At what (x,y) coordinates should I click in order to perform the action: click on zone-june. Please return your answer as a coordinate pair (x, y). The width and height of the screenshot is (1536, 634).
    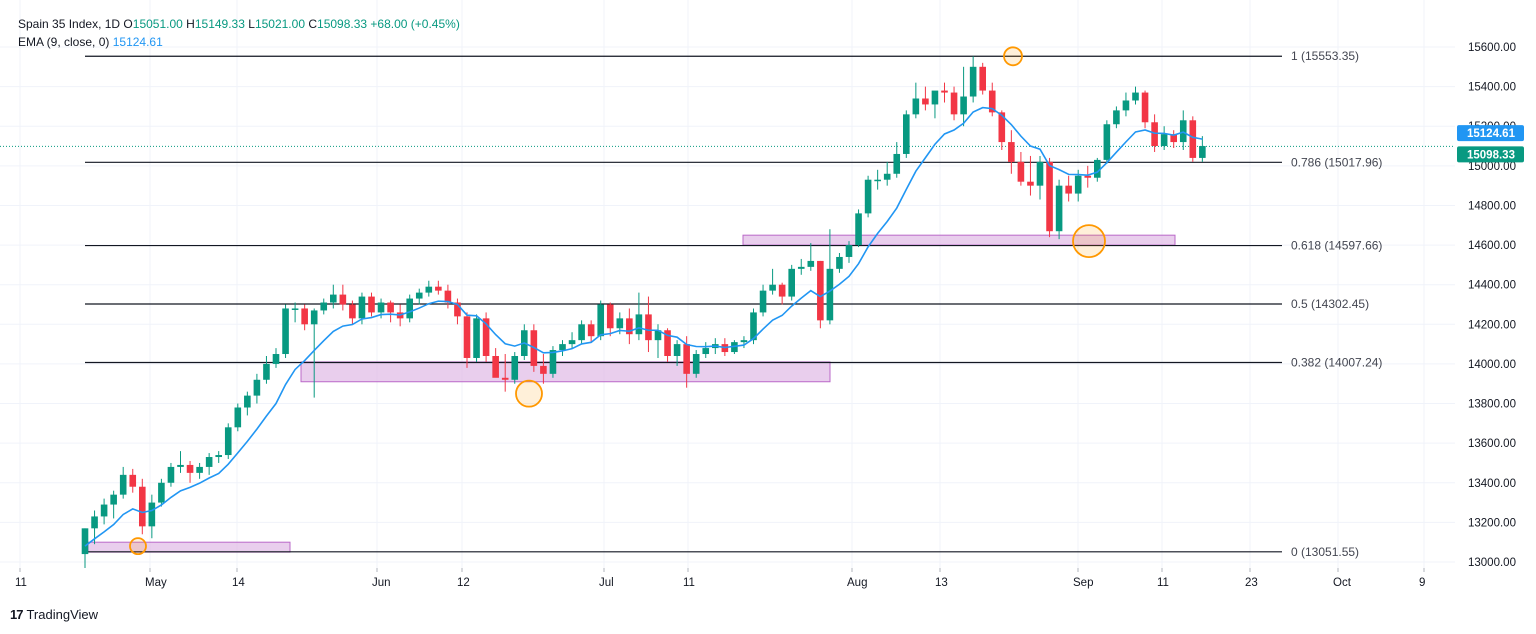
    Looking at the image, I should click on (565, 372).